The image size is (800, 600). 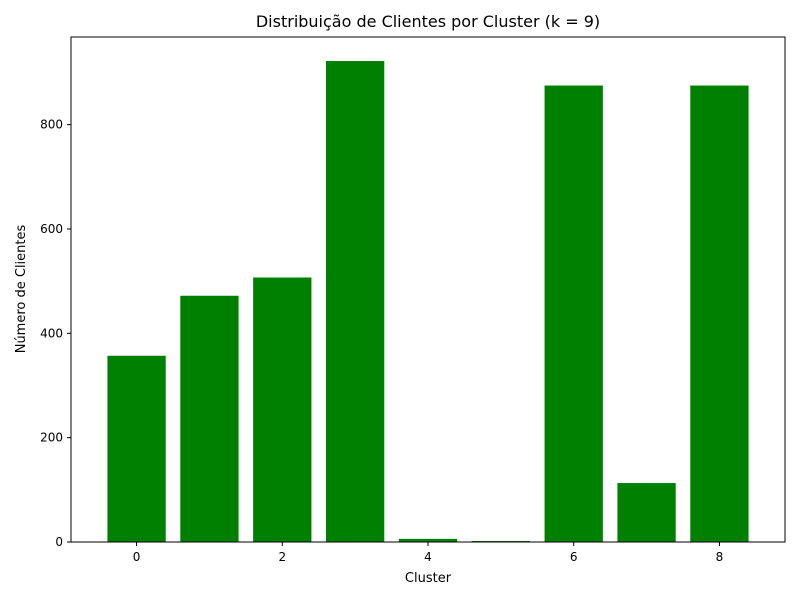 I want to click on y-tick-label: 600, so click(x=51, y=229).